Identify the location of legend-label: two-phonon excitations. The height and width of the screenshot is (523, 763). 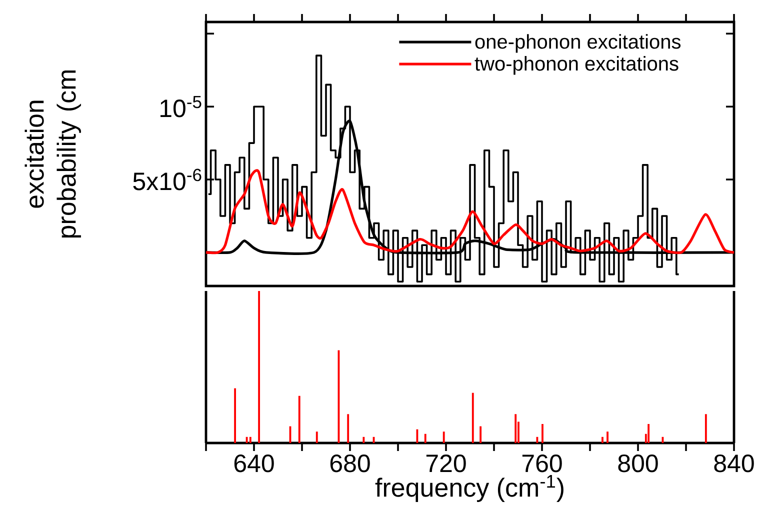
(576, 65).